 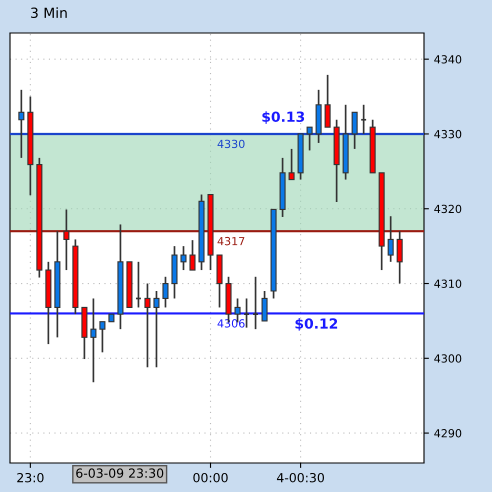 What do you see at coordinates (448, 209) in the screenshot?
I see `y-tick-label: 4320` at bounding box center [448, 209].